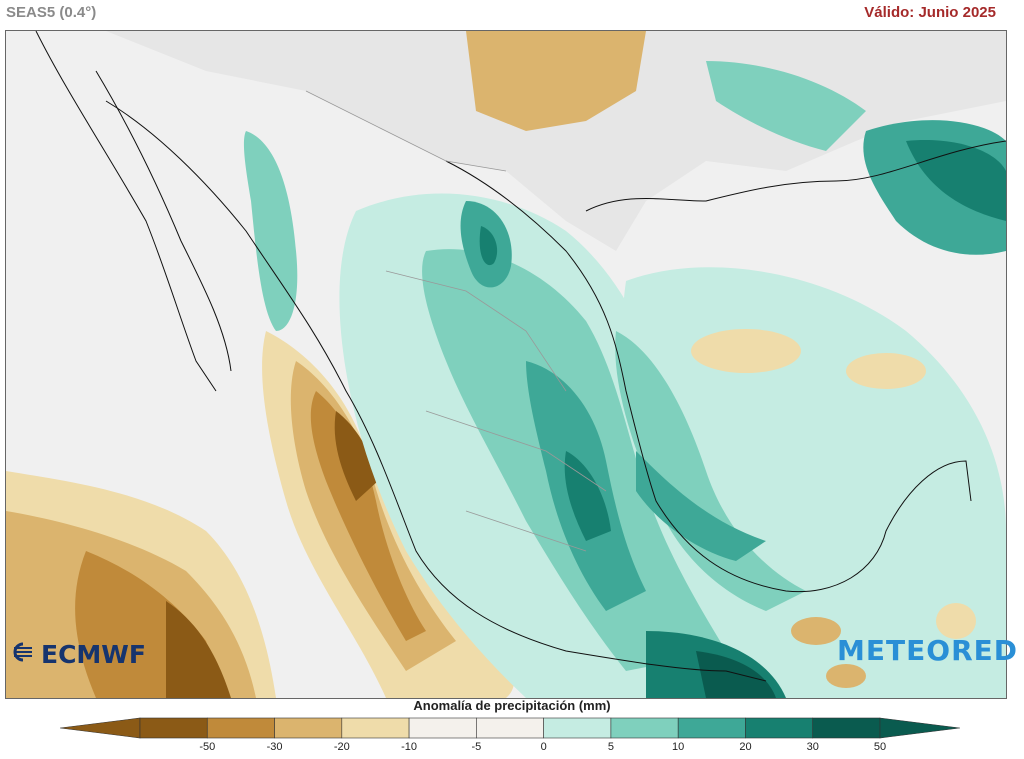  Describe the element at coordinates (100, 728) in the screenshot. I see `colorbar-left-arrow` at that location.